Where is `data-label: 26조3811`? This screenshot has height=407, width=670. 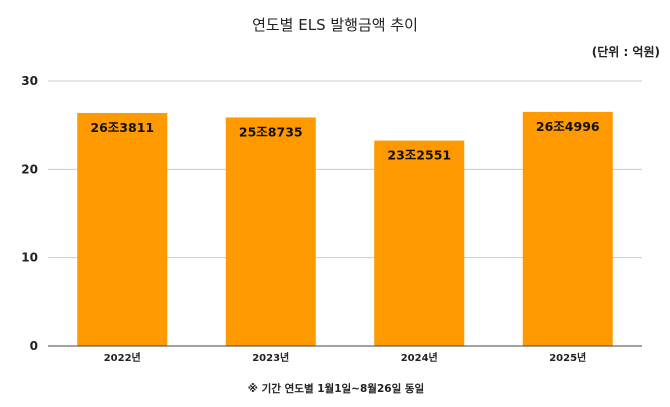
data-label: 26조3811 is located at coordinates (122, 127).